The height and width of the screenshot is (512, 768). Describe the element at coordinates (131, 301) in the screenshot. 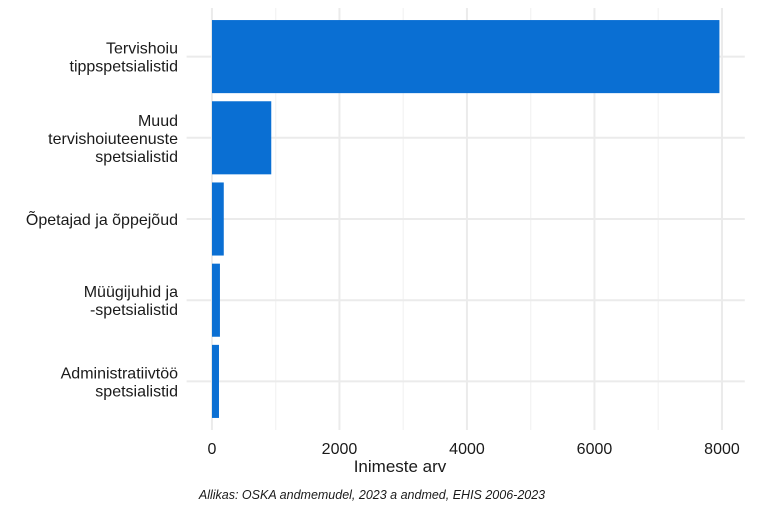

I see `y-tick-label: Müügijuhid ja -spetsialistid` at that location.